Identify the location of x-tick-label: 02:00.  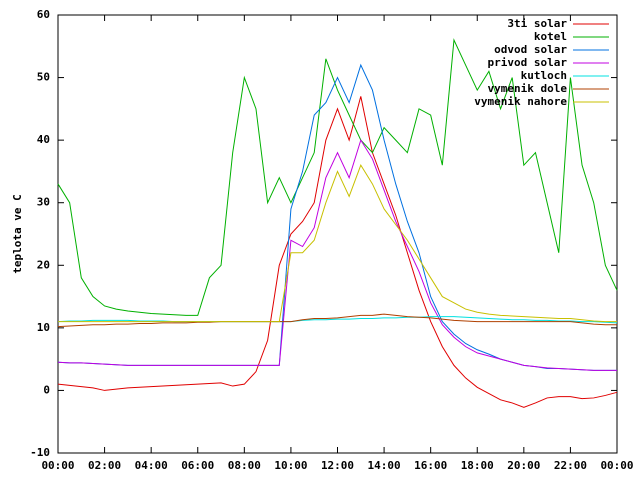
(104, 465).